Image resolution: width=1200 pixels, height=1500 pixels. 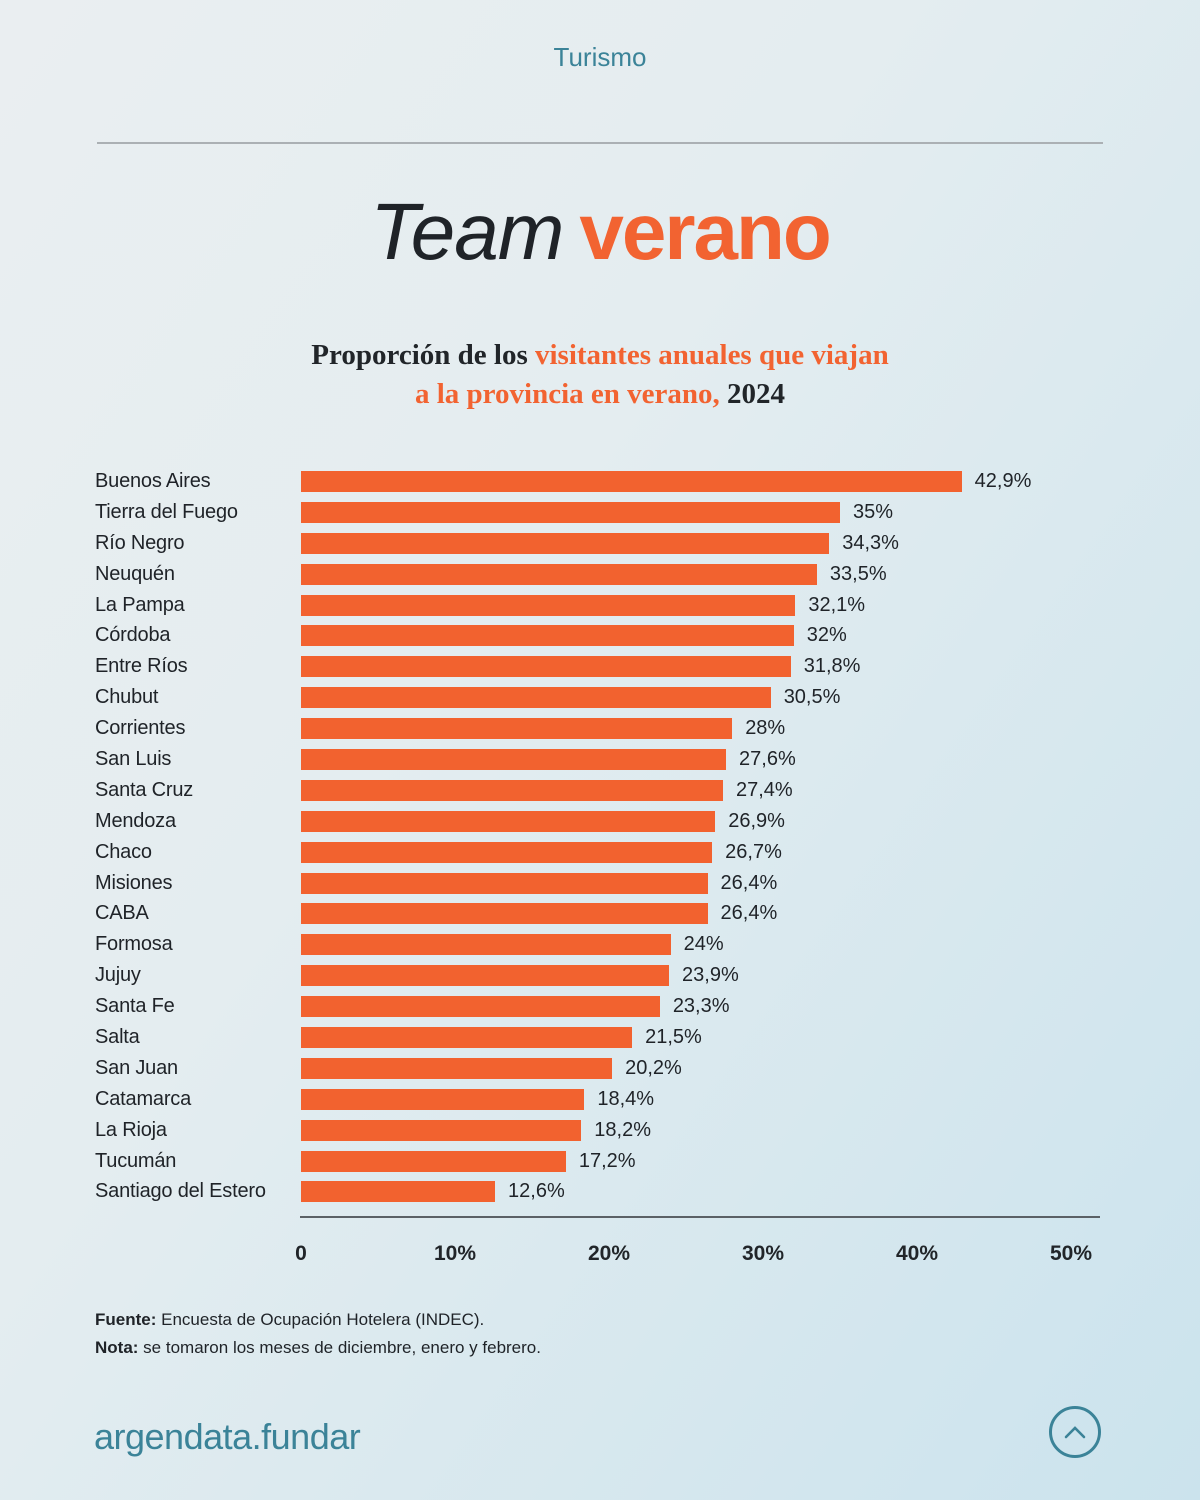 I want to click on axis-tick: 30%, so click(x=763, y=1253).